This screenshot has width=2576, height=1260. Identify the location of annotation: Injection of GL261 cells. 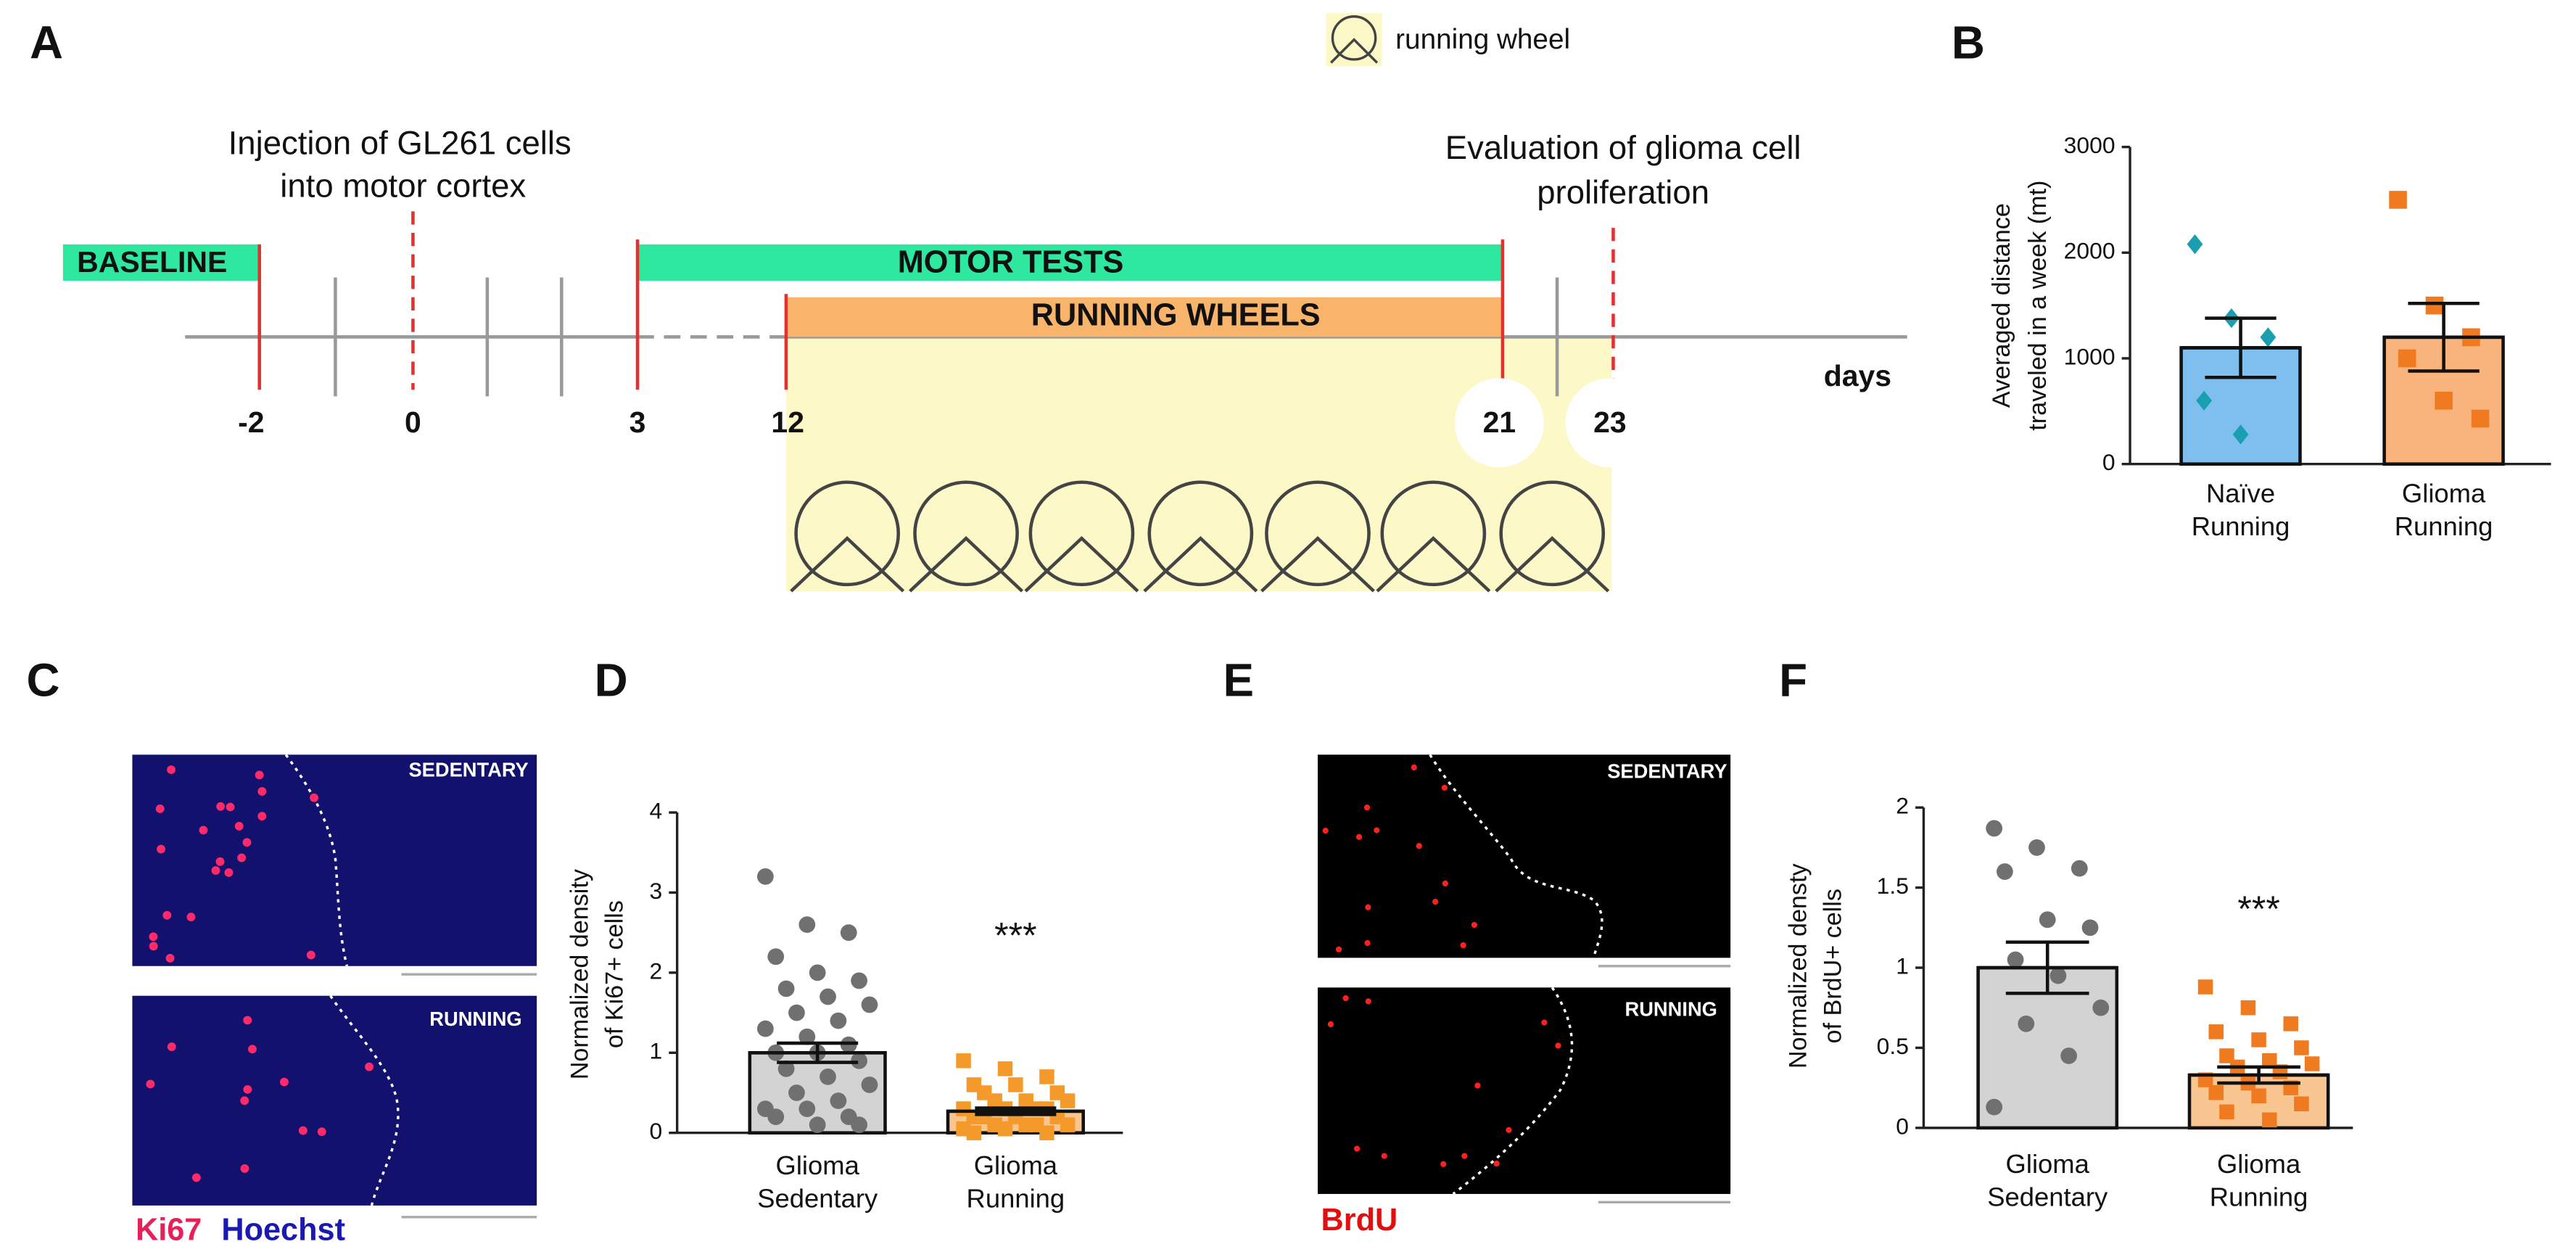
(399, 142).